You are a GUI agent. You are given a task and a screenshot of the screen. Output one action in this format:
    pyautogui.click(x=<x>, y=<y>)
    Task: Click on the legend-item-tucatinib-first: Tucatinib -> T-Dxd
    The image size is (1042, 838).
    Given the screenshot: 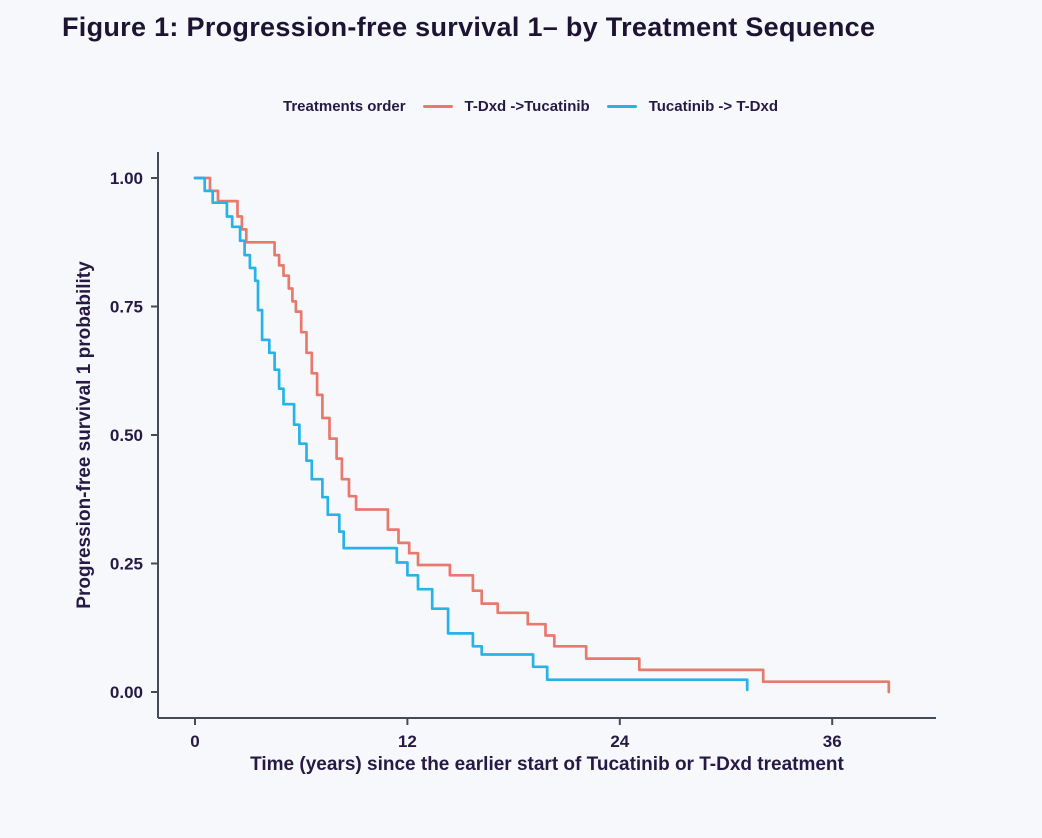 What is the action you would take?
    pyautogui.click(x=692, y=106)
    